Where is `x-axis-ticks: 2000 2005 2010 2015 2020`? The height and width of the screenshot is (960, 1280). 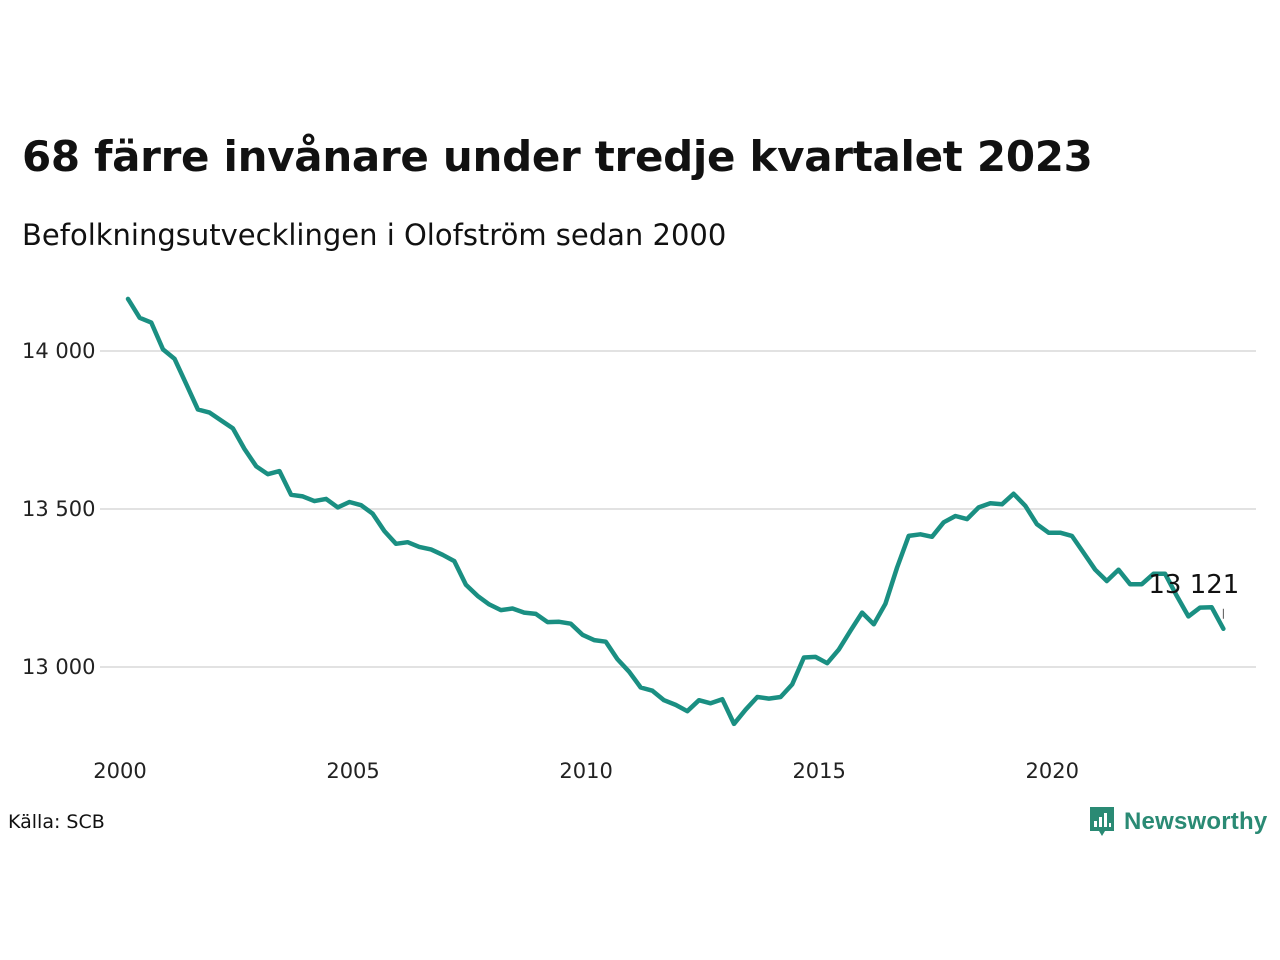
x-axis-ticks: 2000 2005 2010 2015 2020 is located at coordinates (586, 771).